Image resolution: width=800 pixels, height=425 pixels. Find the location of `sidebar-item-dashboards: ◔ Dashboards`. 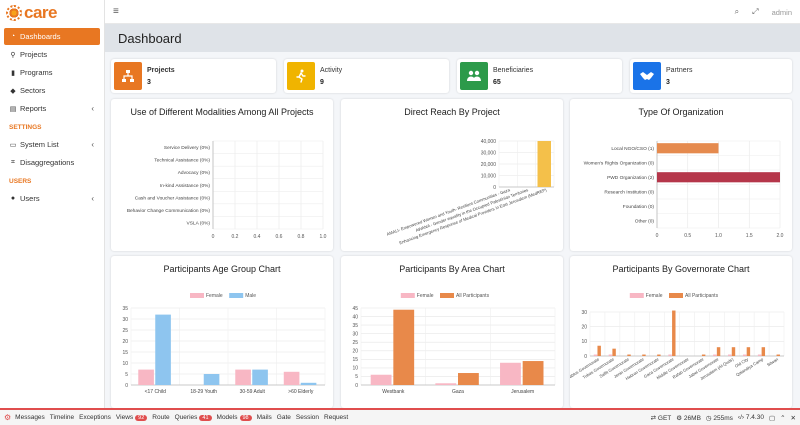

sidebar-item-dashboards: ◔ Dashboards is located at coordinates (52, 36).